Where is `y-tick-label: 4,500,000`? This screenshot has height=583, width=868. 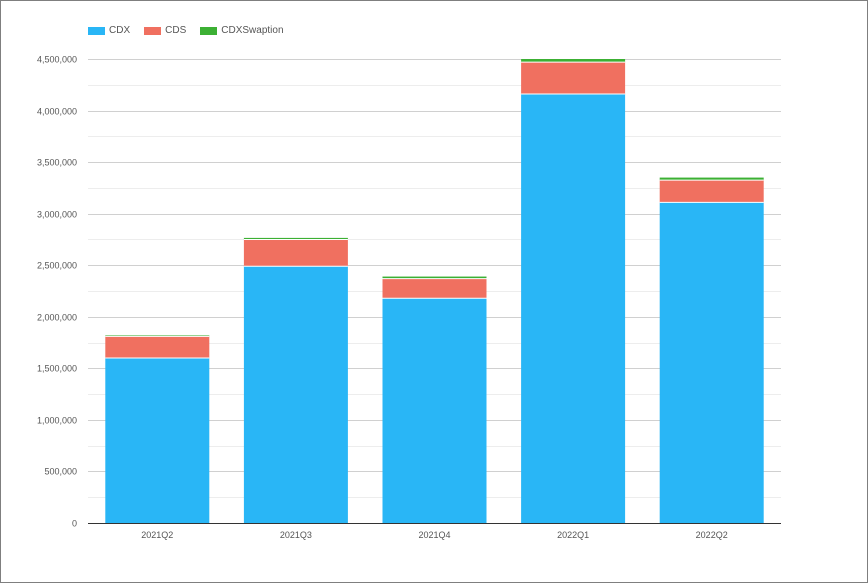
y-tick-label: 4,500,000 is located at coordinates (57, 60).